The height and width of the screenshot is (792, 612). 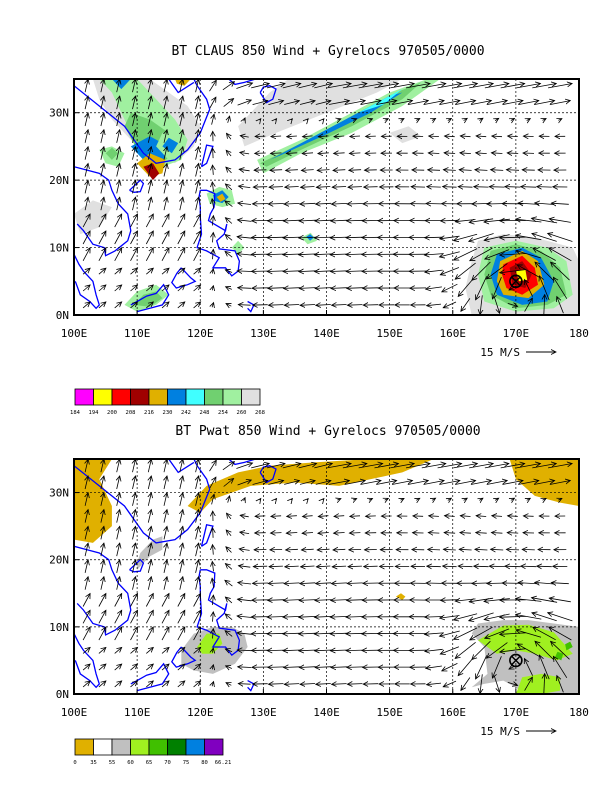 What do you see at coordinates (325, 325) in the screenshot?
I see `top-x-ticks: 100E 110E 120E 130E 140E 150E 160E 170E 180` at bounding box center [325, 325].